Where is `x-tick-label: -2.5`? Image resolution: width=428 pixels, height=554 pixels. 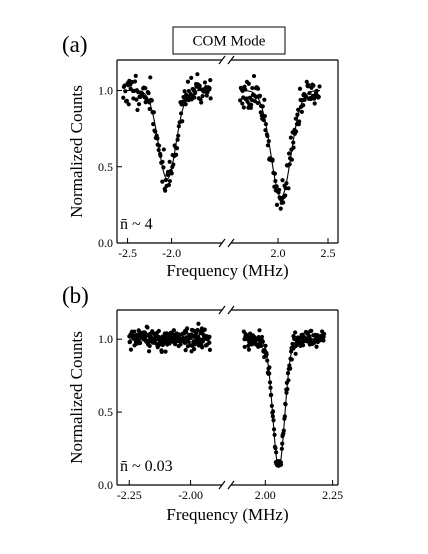
x-tick-label: -2.5 is located at coordinates (127, 253).